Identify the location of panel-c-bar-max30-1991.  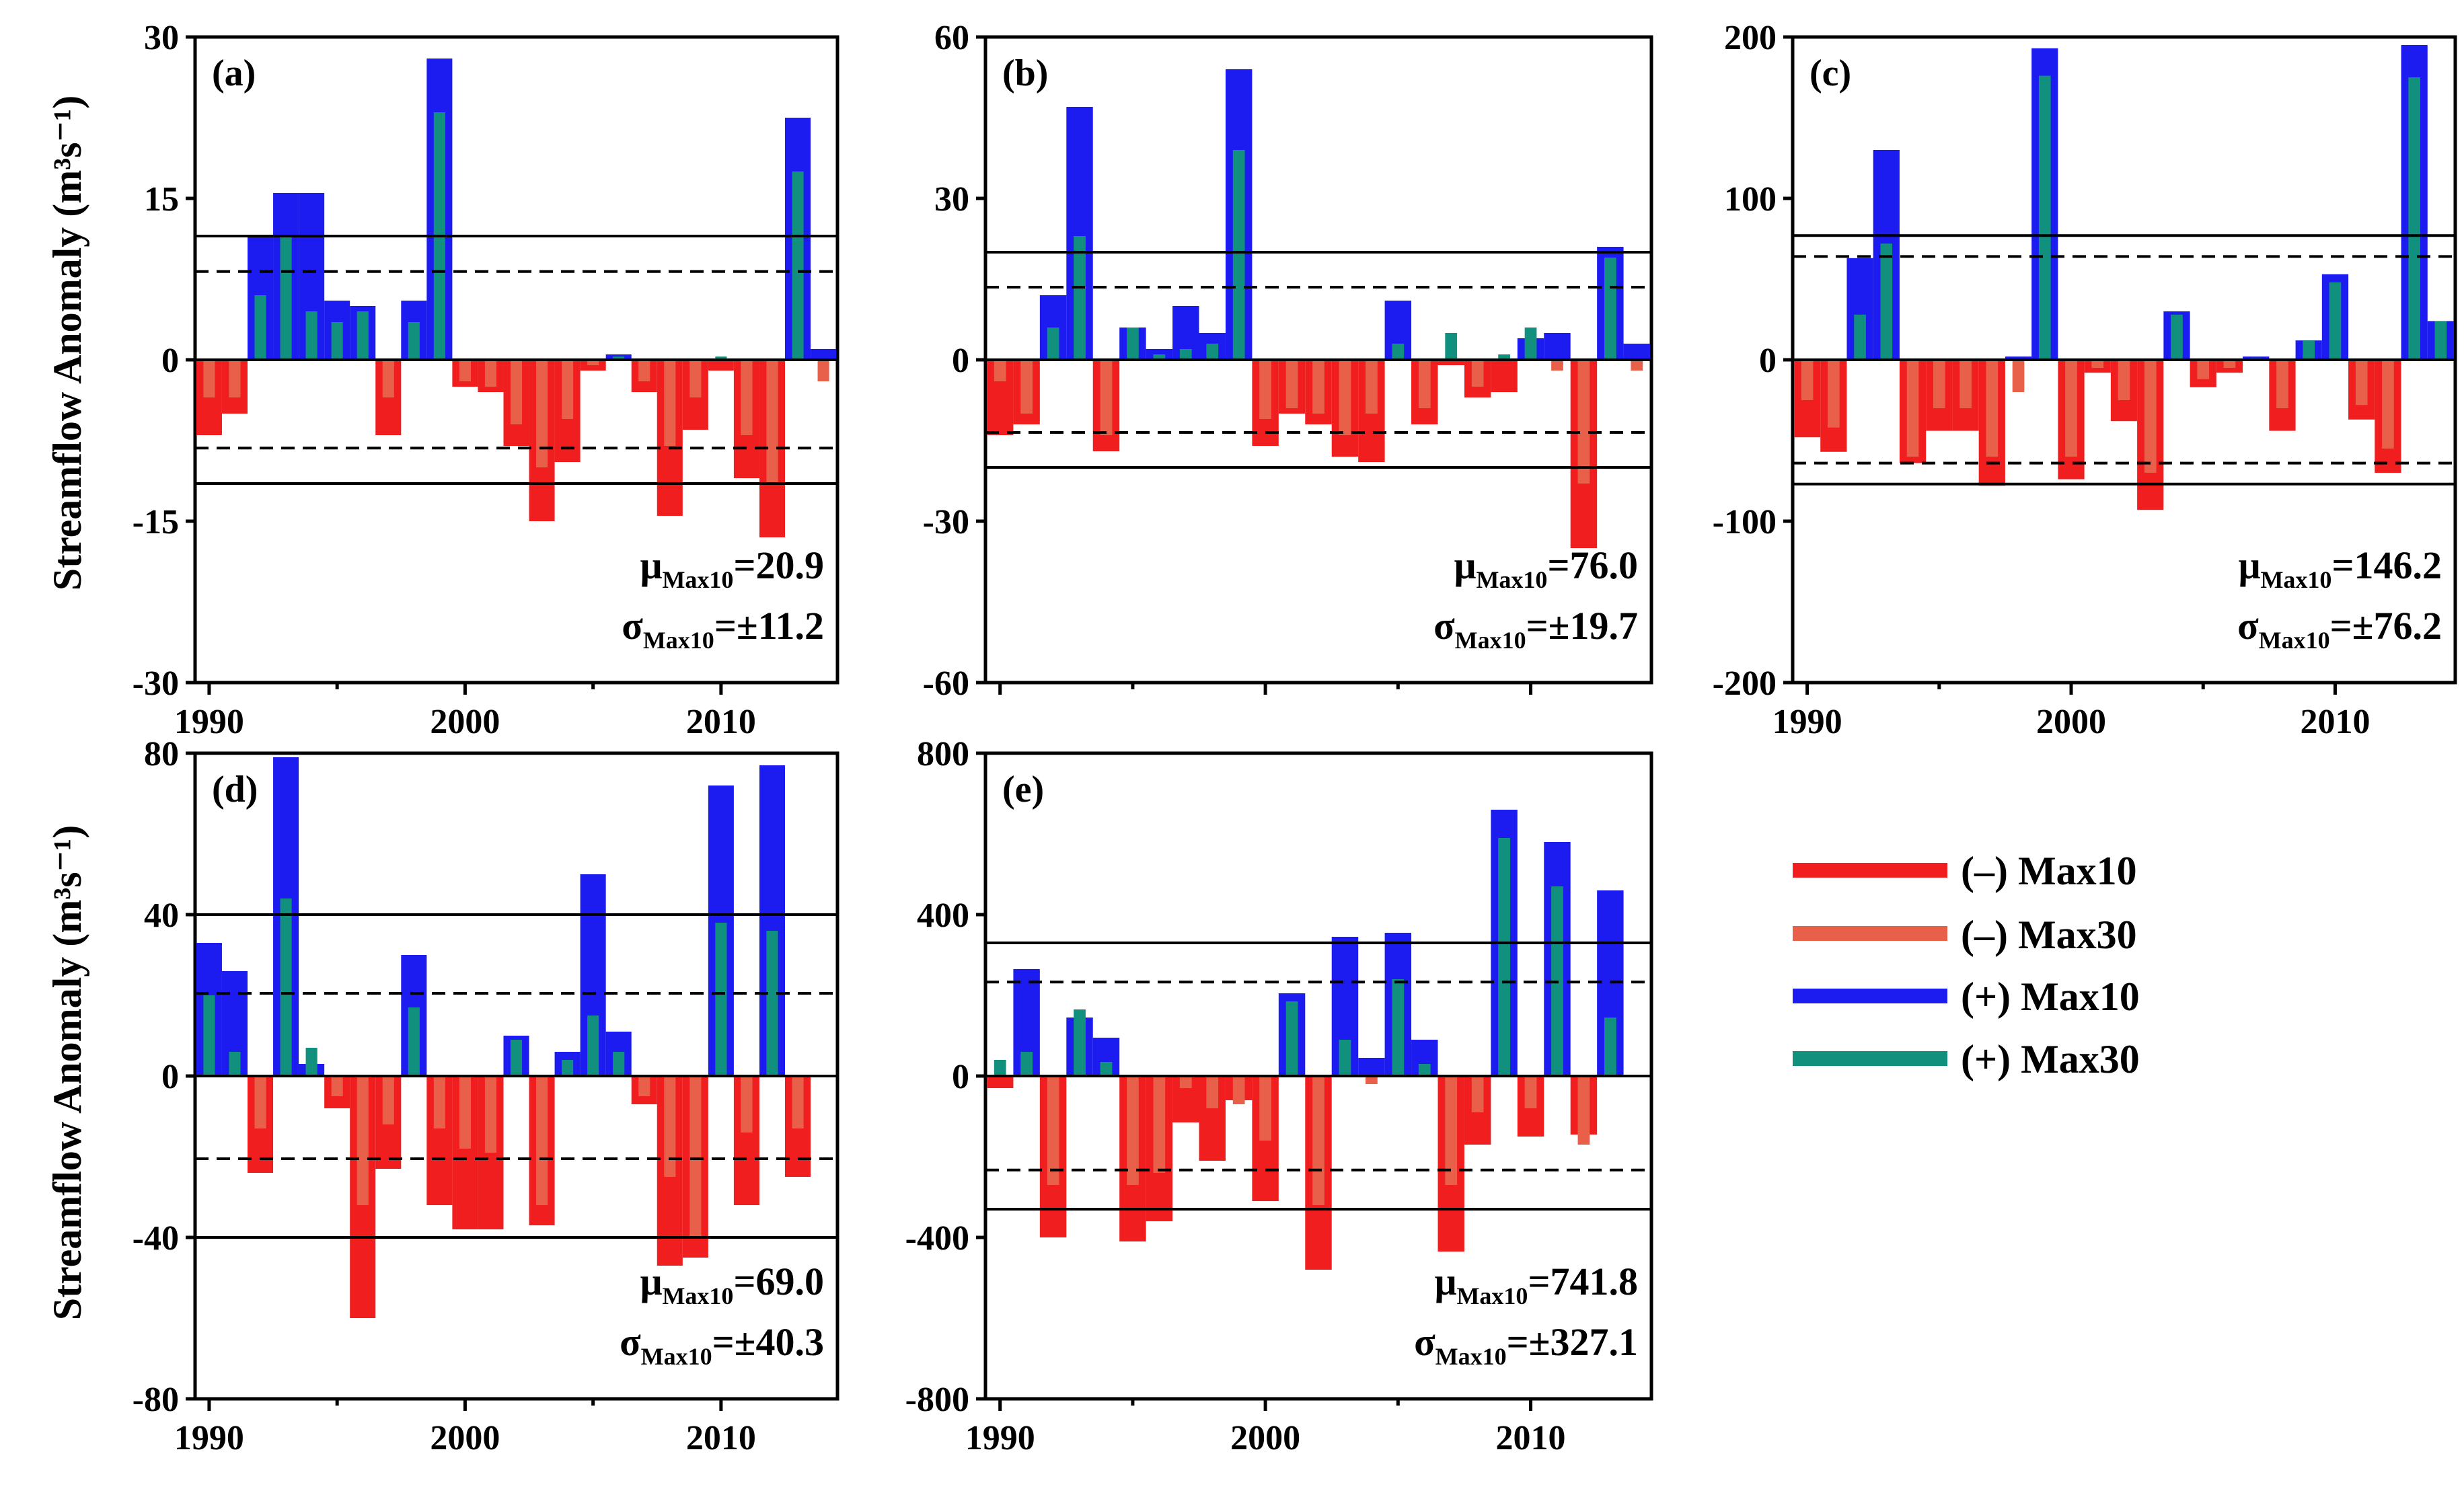
(1833, 394).